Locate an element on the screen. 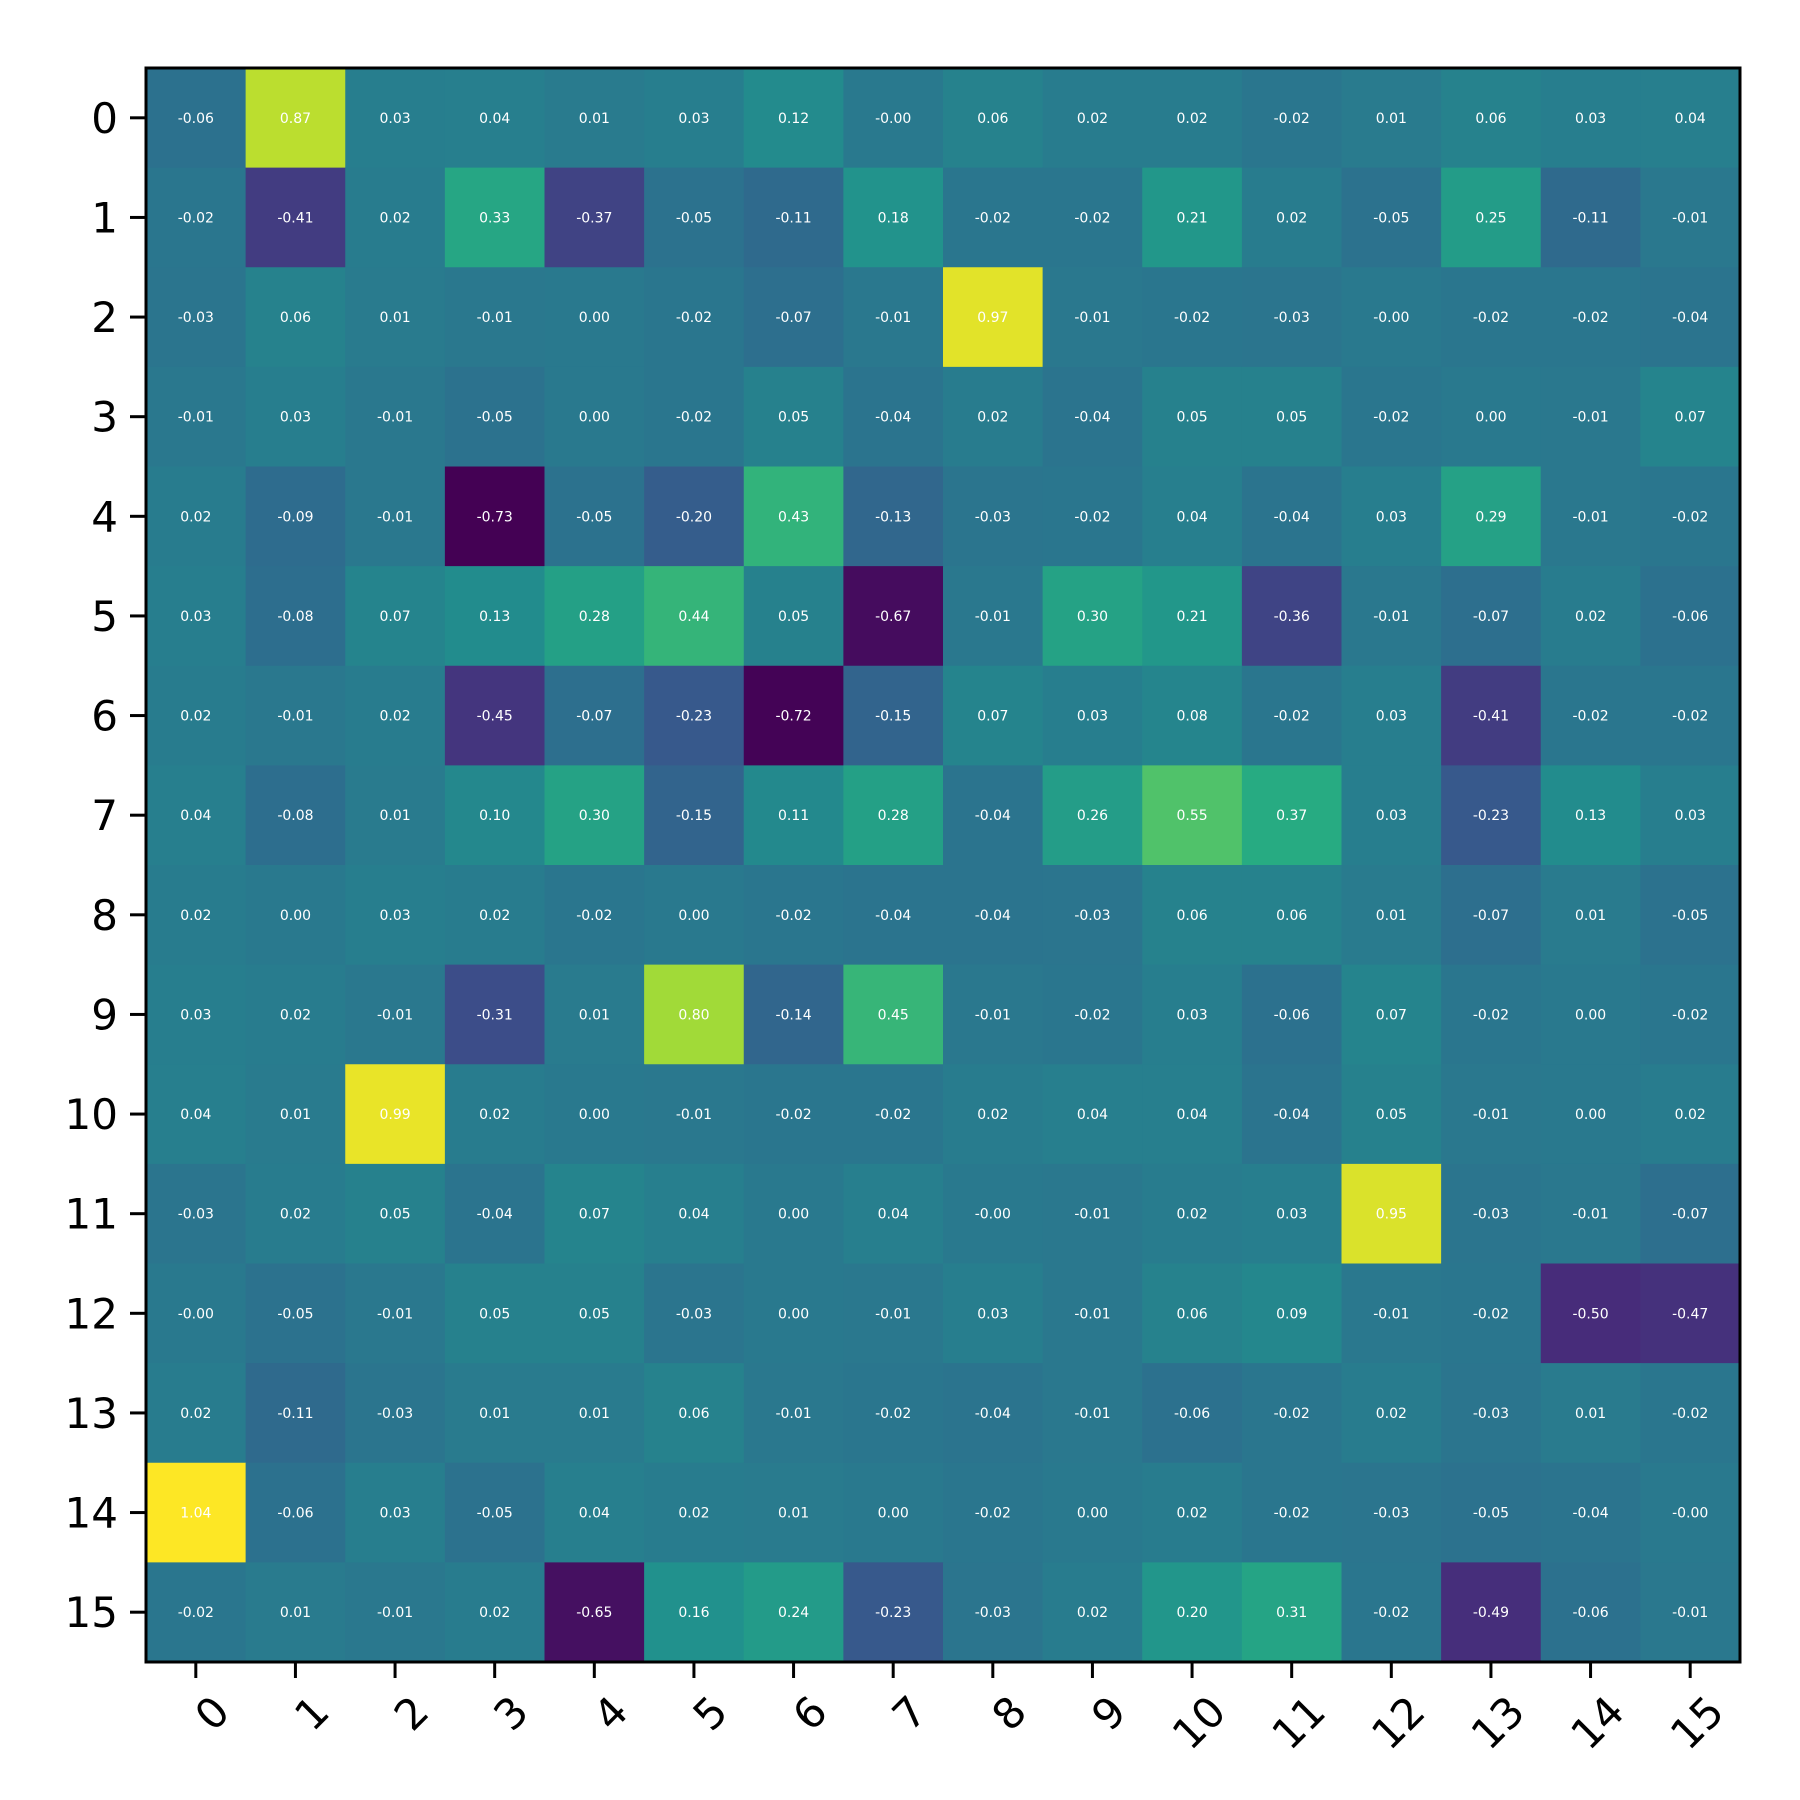 Image resolution: width=1800 pixels, height=1800 pixels. heatmap-cell-r11-c1 is located at coordinates (295, 1213).